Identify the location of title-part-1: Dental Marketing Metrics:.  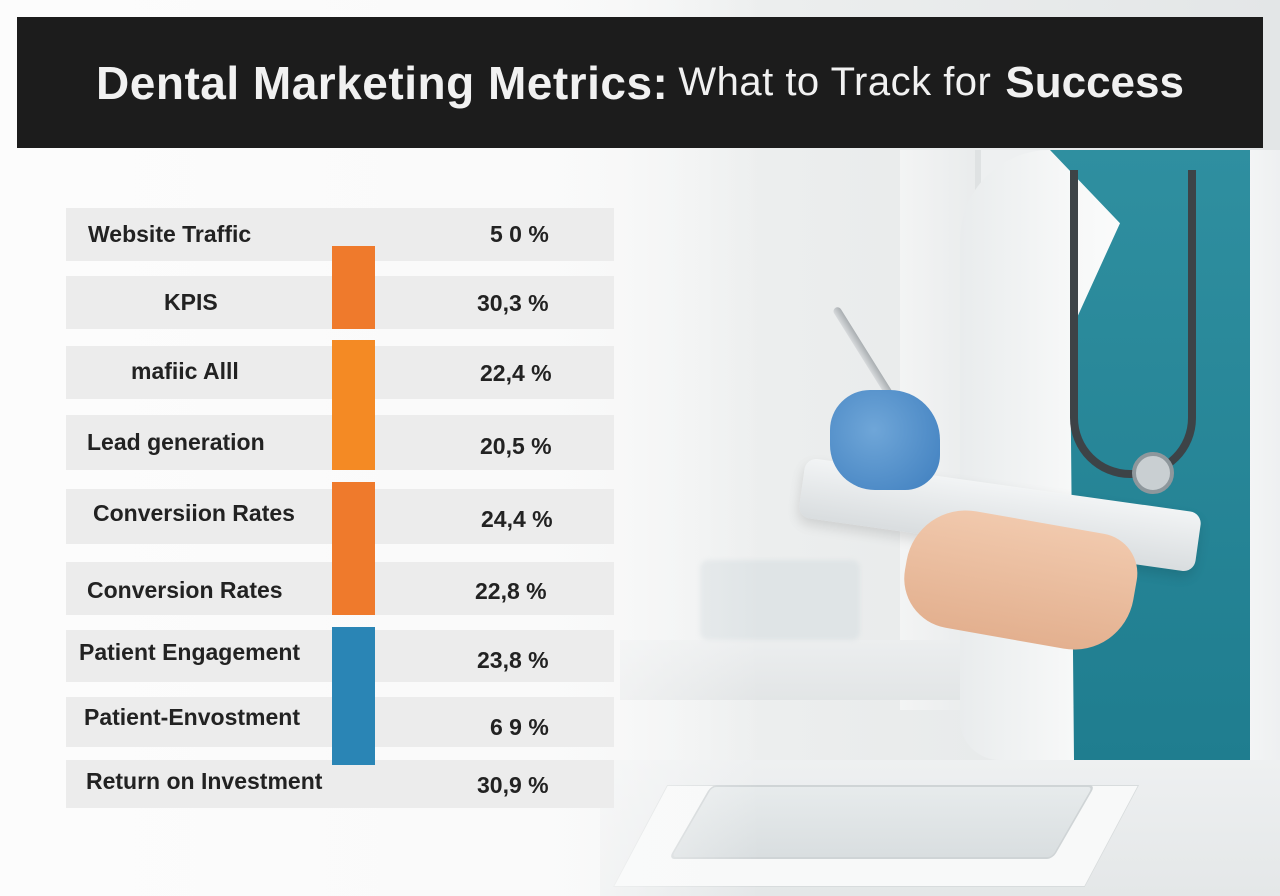
(382, 82).